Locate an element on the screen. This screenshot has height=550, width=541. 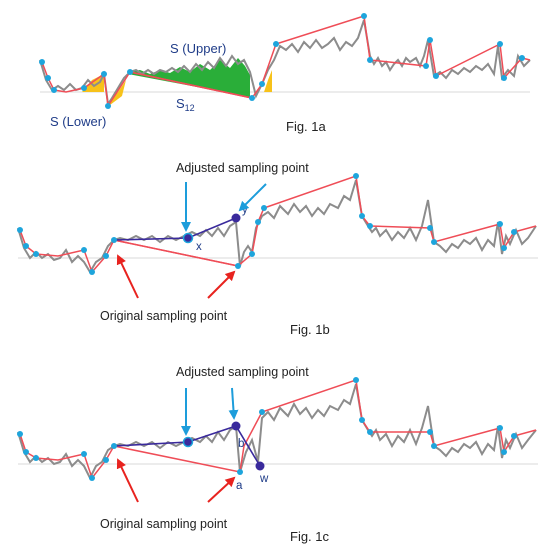
adjusted-annotation-c: Adjusted sampling point is located at coordinates (242, 372).